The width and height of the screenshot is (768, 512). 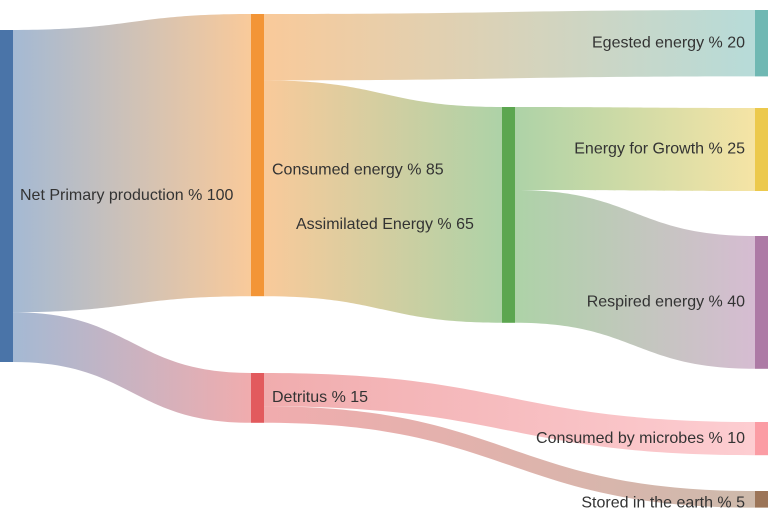 What do you see at coordinates (668, 42) in the screenshot?
I see `label-egested: Egested energy % 20` at bounding box center [668, 42].